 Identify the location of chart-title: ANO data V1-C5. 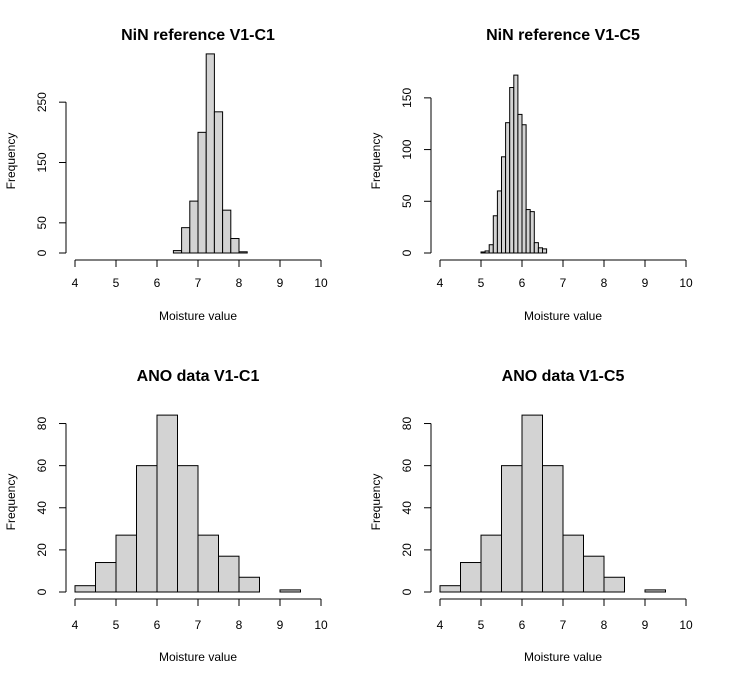
(563, 376).